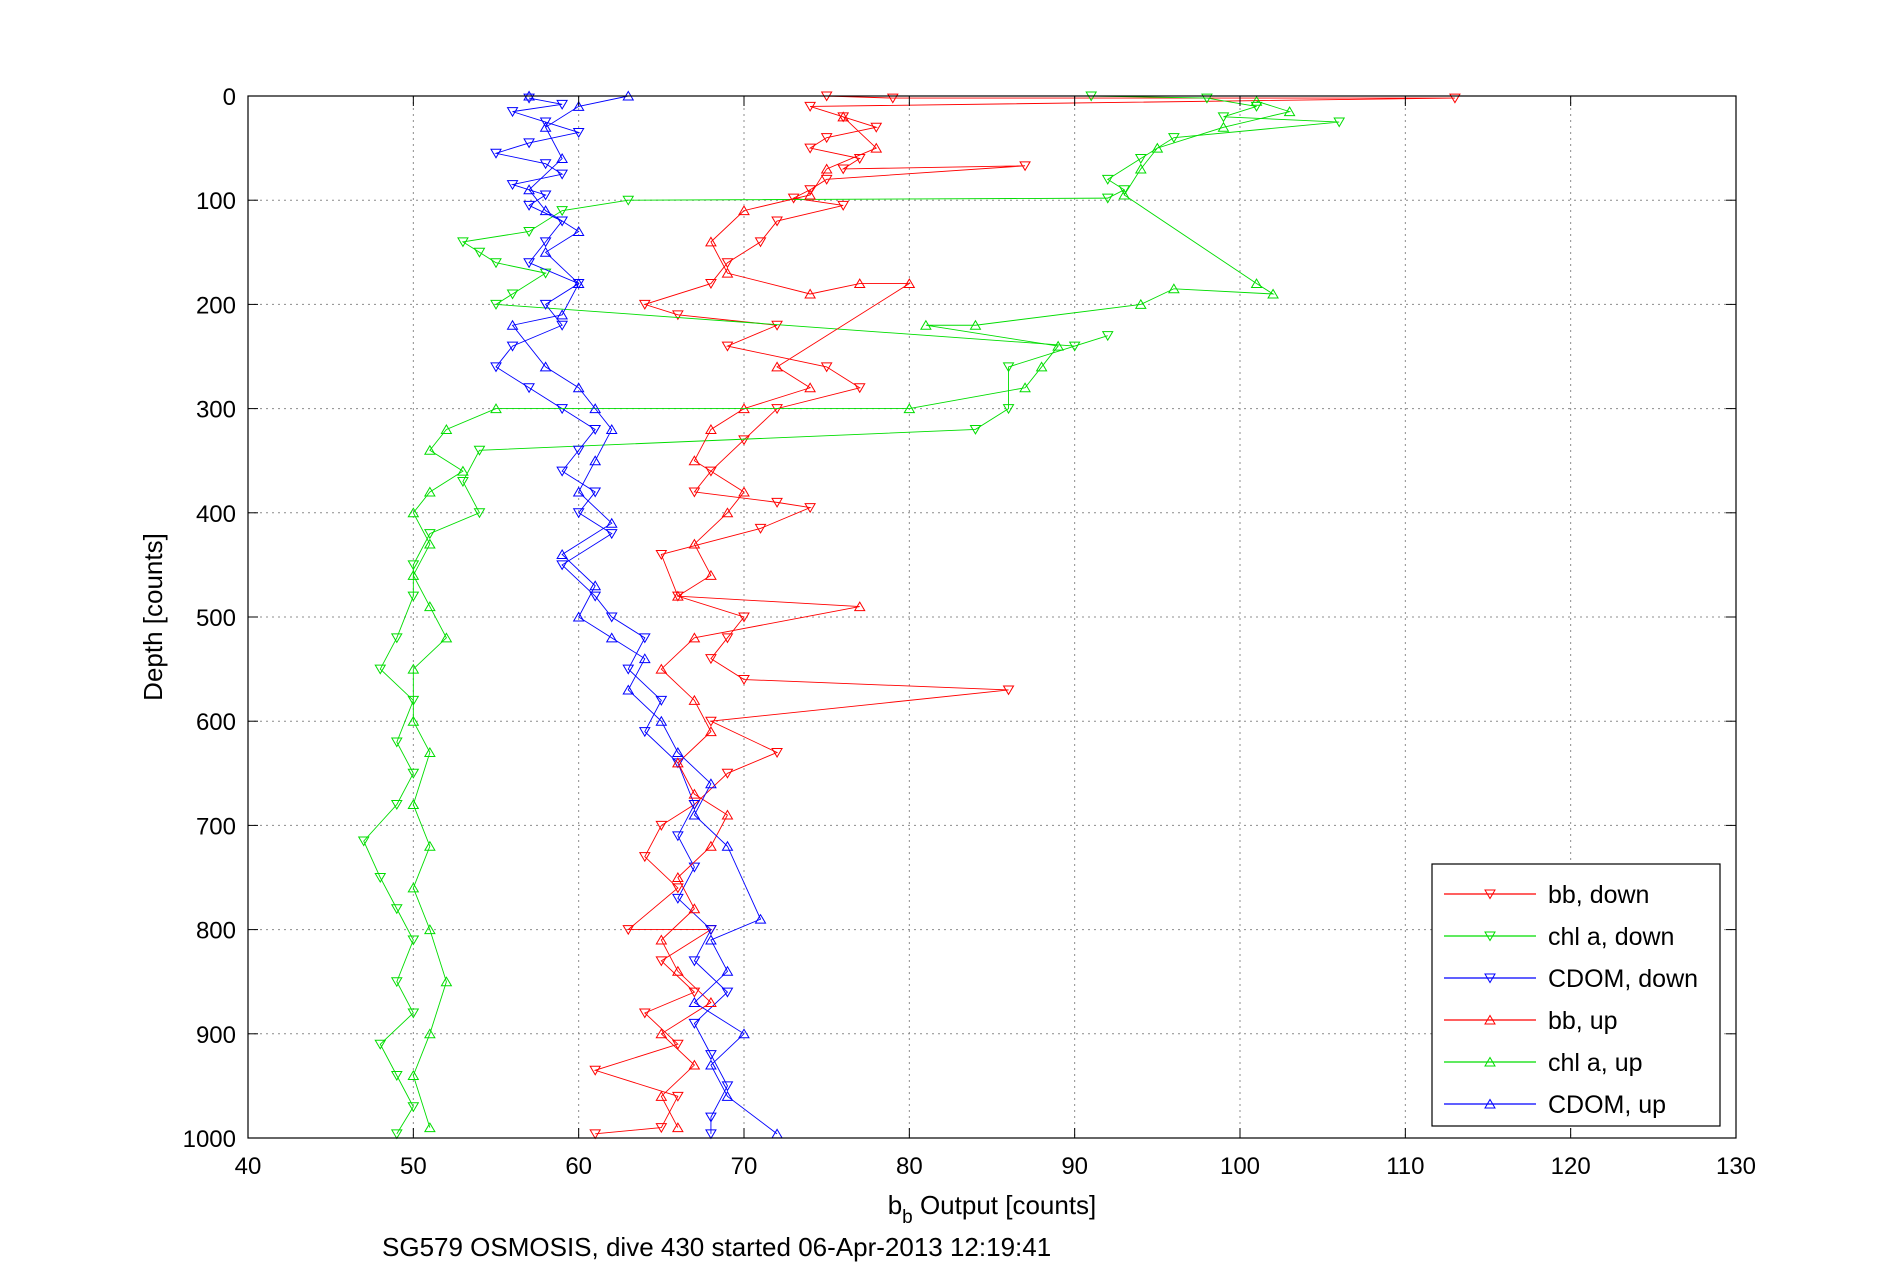  I want to click on series-line, so click(644, 615).